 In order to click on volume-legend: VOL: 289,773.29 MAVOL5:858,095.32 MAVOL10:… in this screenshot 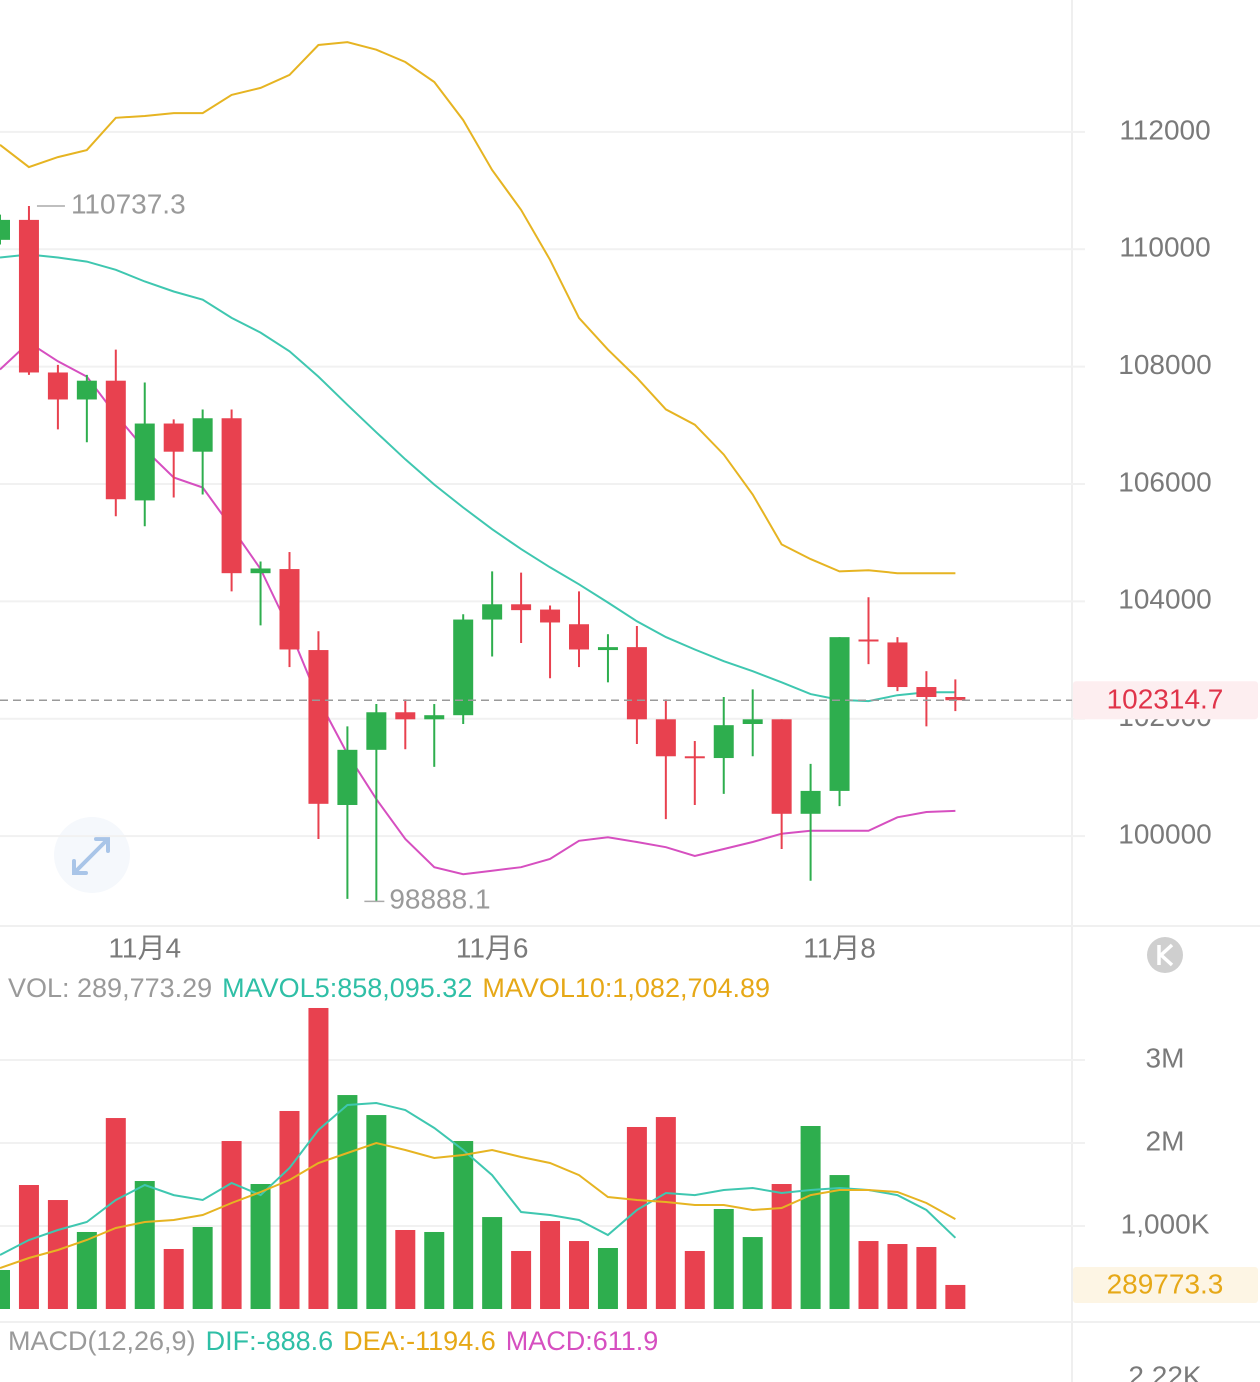, I will do `click(389, 988)`.